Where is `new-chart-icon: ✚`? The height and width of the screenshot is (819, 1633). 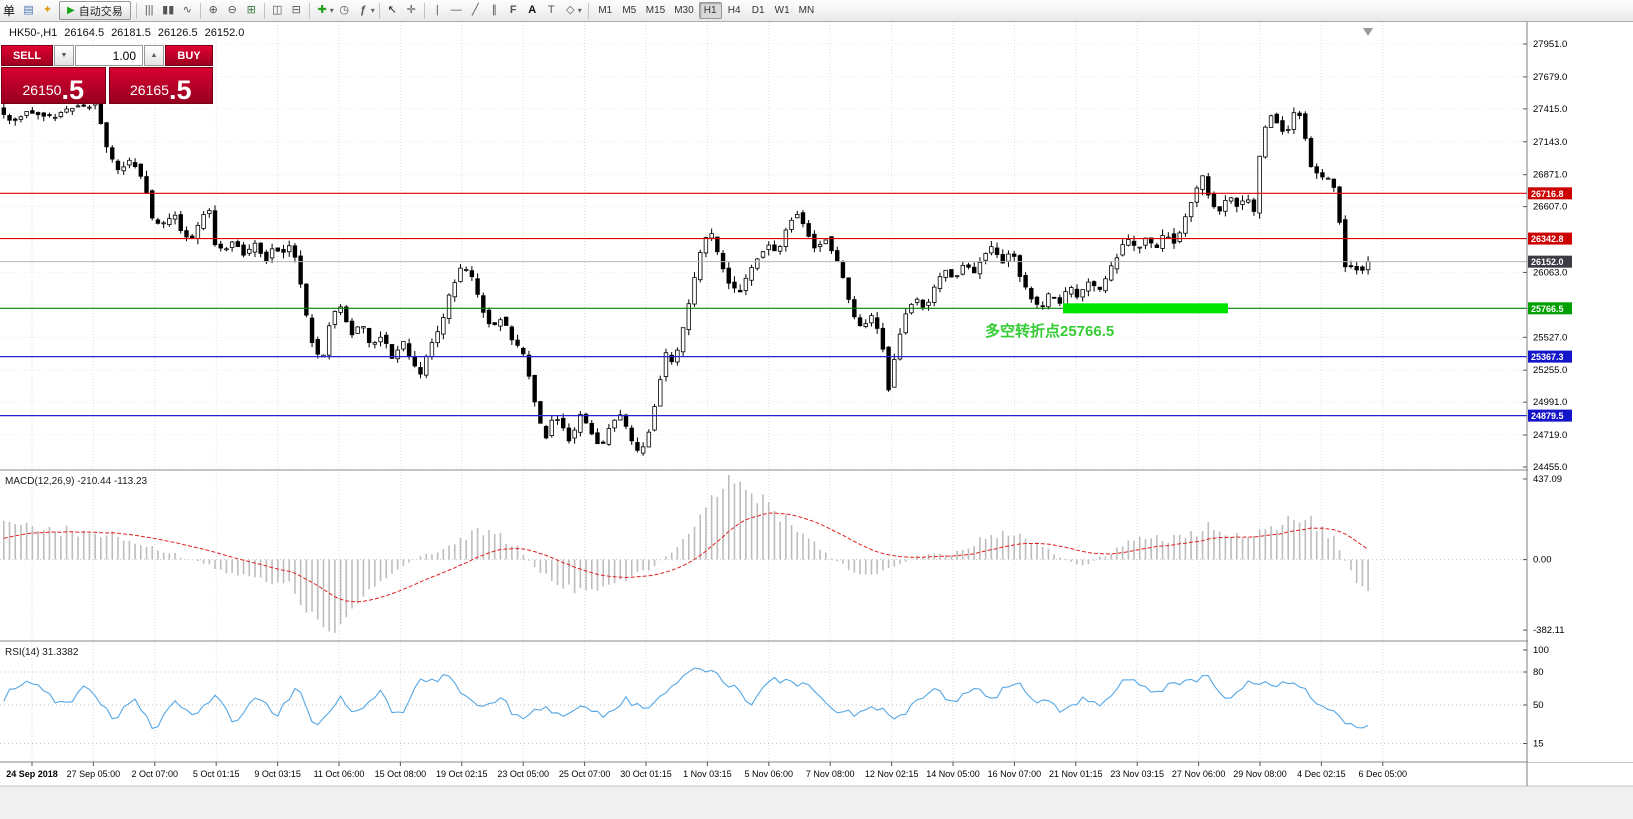 new-chart-icon: ✚ is located at coordinates (322, 10).